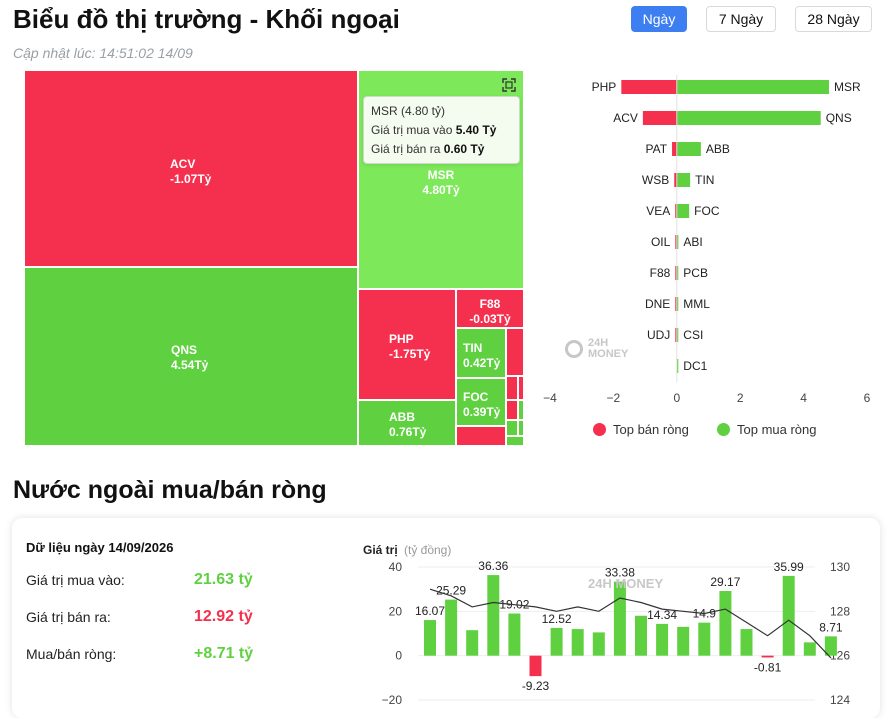 The image size is (888, 718). Describe the element at coordinates (509, 85) in the screenshot. I see `fullscreen-icon` at that location.